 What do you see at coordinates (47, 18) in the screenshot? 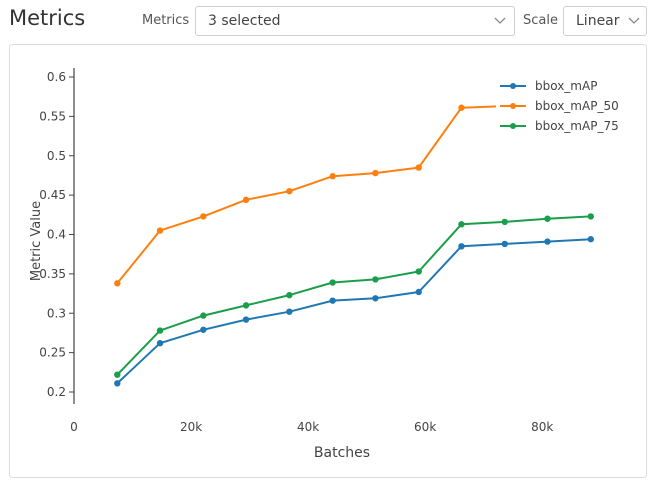
I see `page-title: Metrics` at bounding box center [47, 18].